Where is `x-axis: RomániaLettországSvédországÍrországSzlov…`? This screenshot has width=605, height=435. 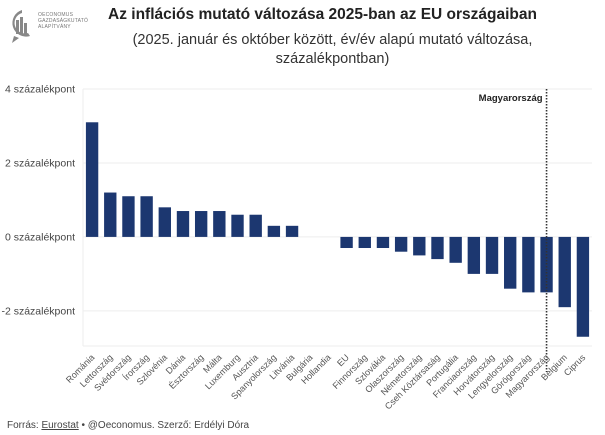 x-axis: RomániaLettországSvédországÍrországSzlov… is located at coordinates (326, 381).